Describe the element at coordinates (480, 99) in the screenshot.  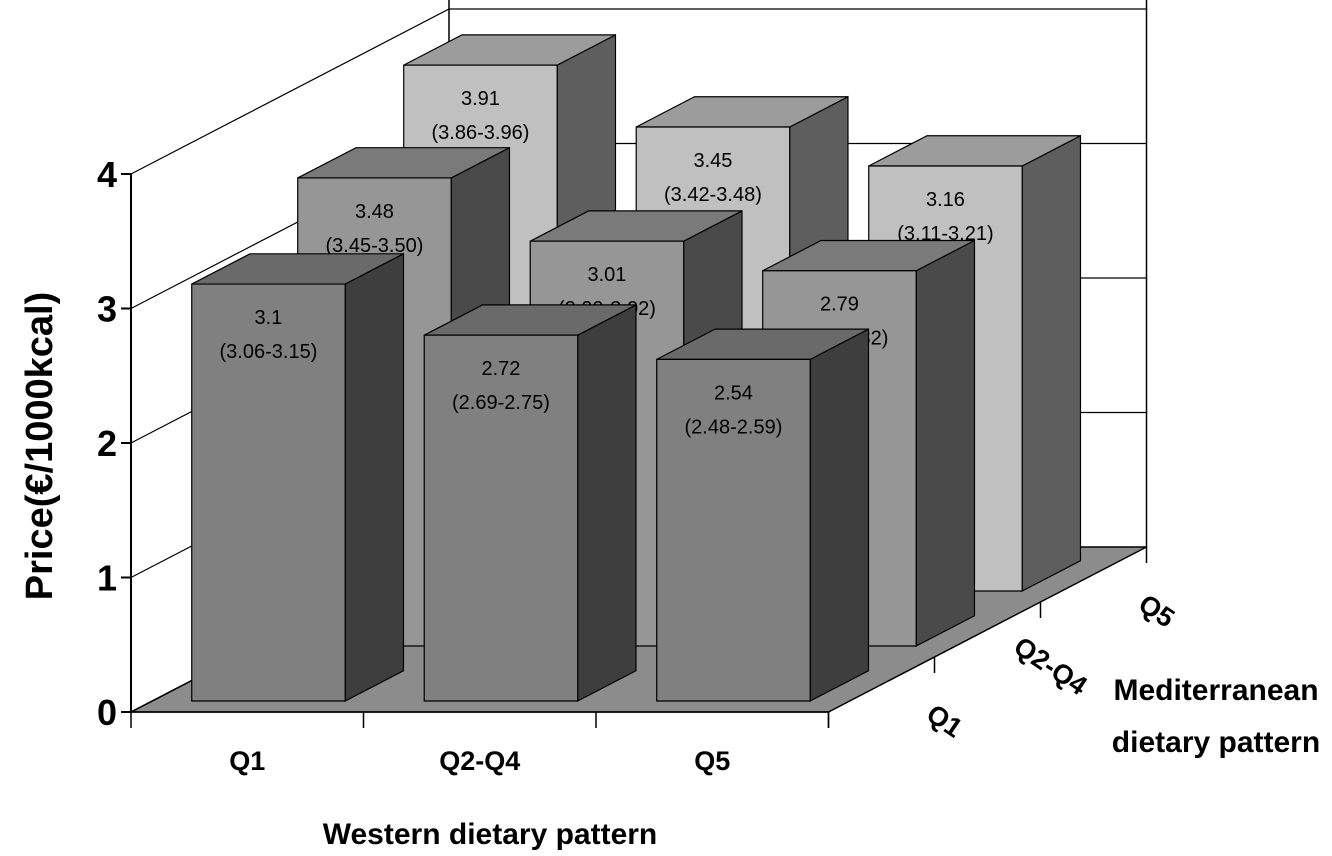
I see `bar-value-label: 3.91` at that location.